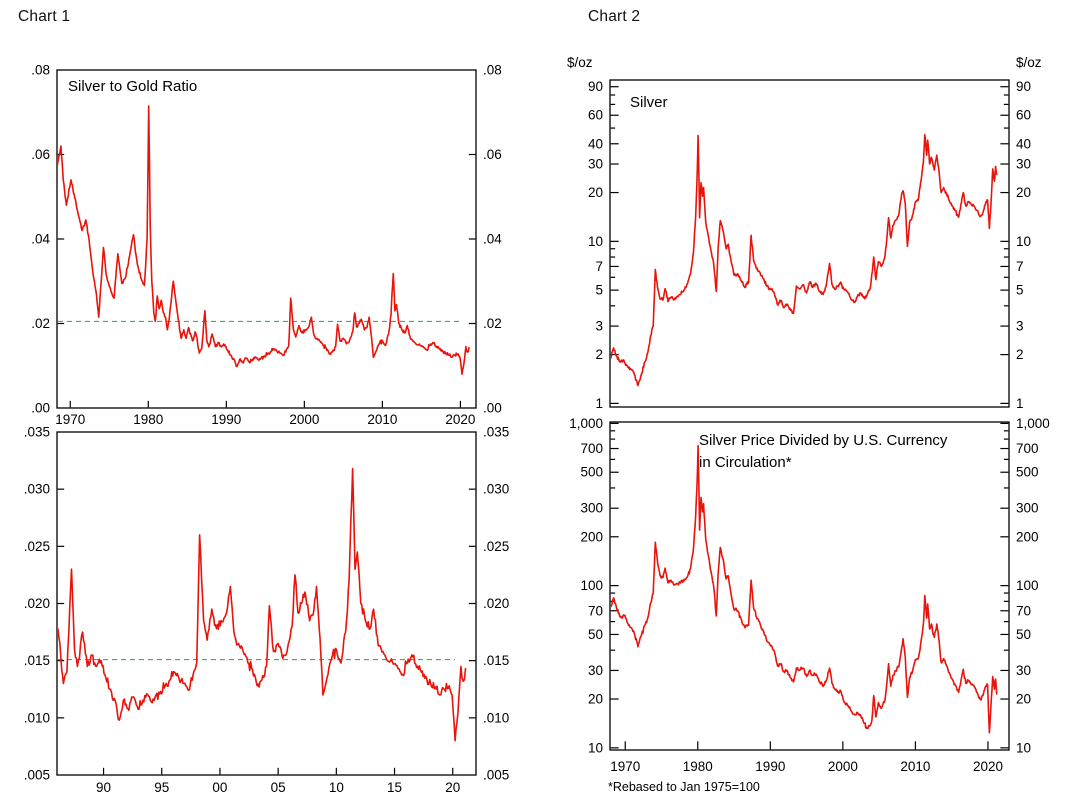  I want to click on y-tick-label-left: .06, so click(40, 154).